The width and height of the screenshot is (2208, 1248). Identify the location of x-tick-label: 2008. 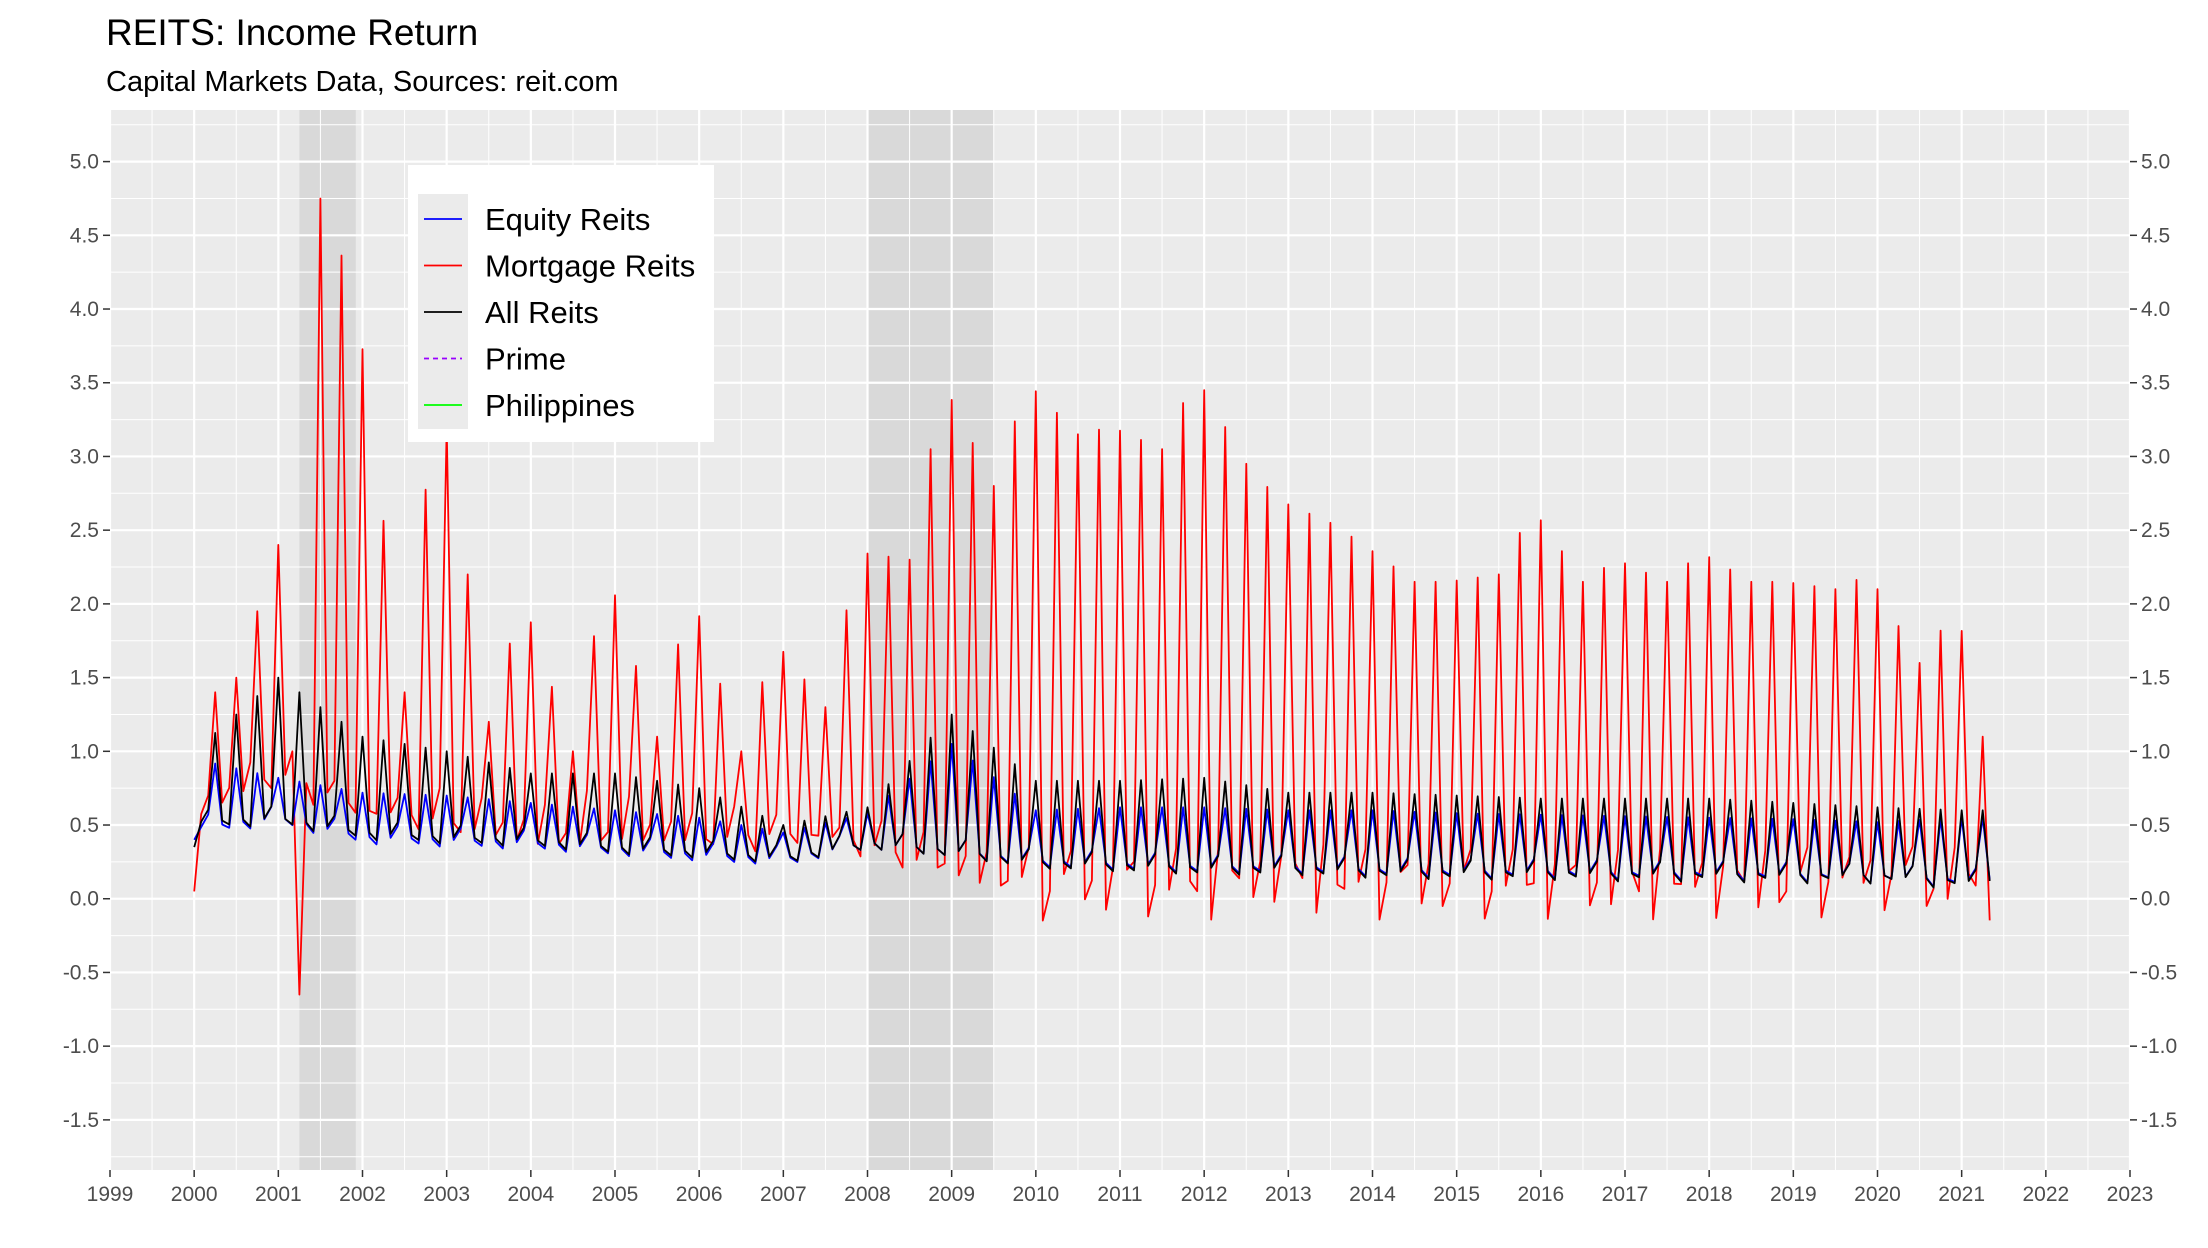
(867, 1194).